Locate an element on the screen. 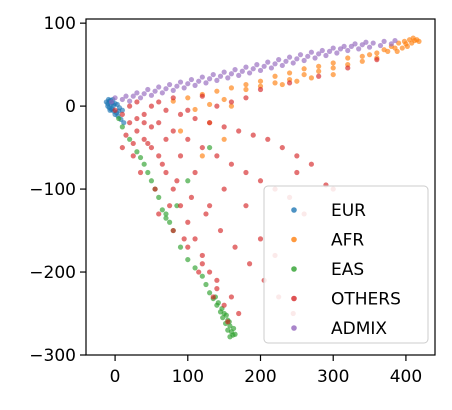 This screenshot has width=452, height=410. legend-label: EUR is located at coordinates (348, 211).